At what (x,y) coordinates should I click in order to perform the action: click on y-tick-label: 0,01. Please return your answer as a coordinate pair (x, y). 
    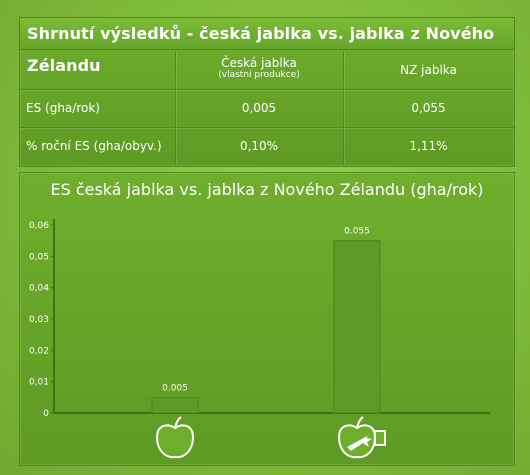
    Looking at the image, I should click on (39, 383).